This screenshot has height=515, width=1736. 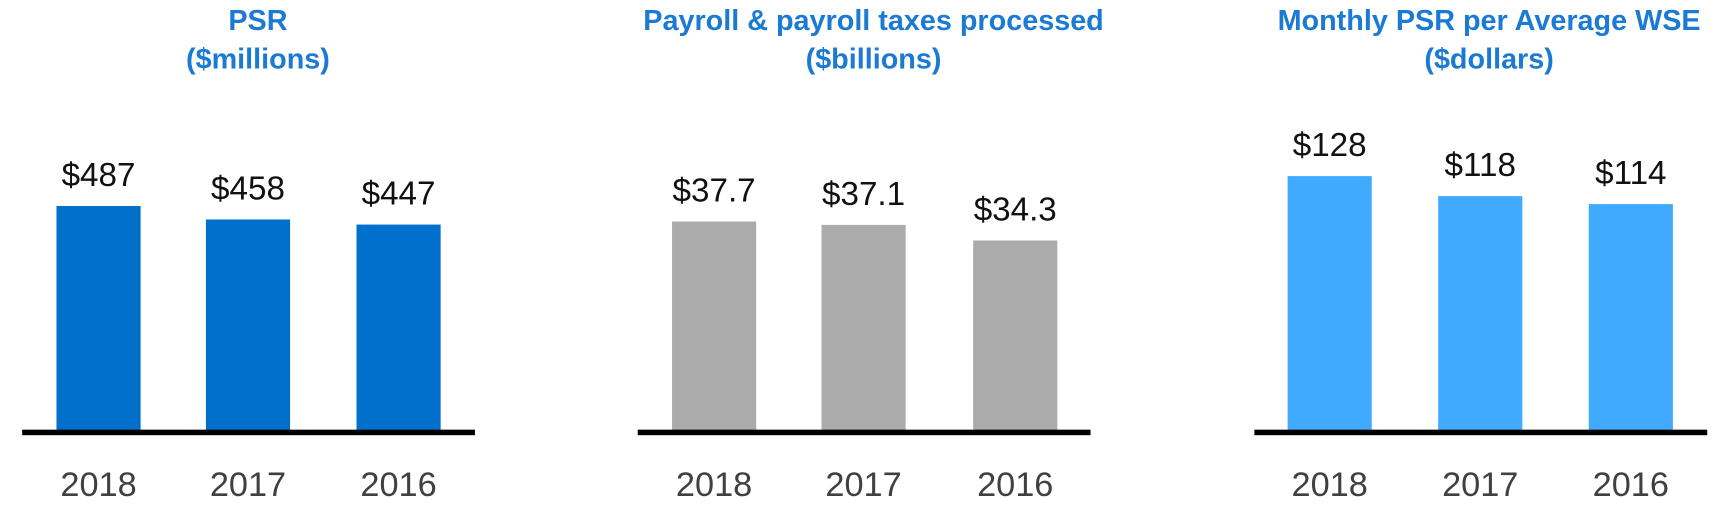 I want to click on data-label: $487, so click(x=99, y=175).